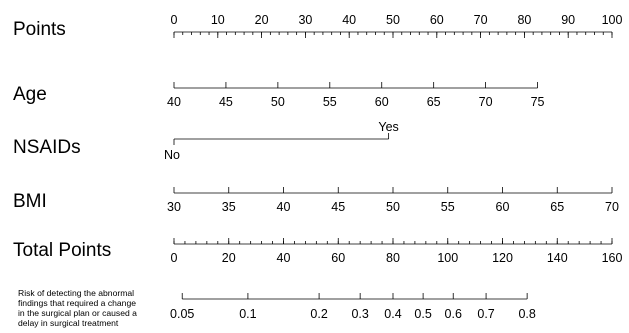 This screenshot has height=333, width=629. Describe the element at coordinates (393, 20) in the screenshot. I see `points-tick-label: 50` at that location.